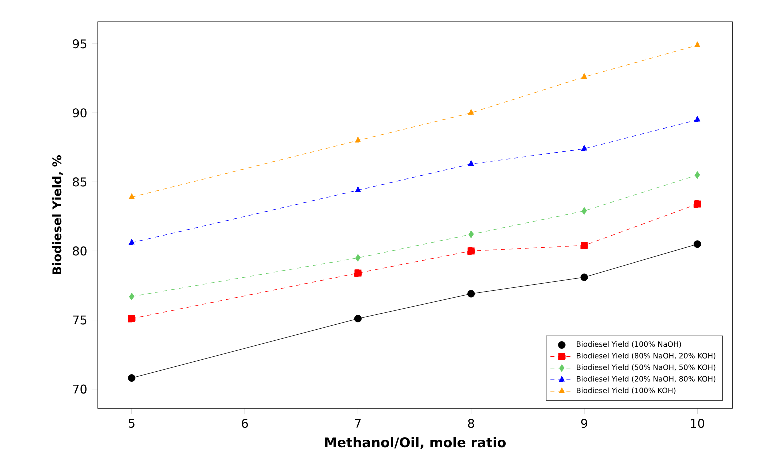 This screenshot has height=454, width=776. I want to click on x-tick-label: 6, so click(245, 423).